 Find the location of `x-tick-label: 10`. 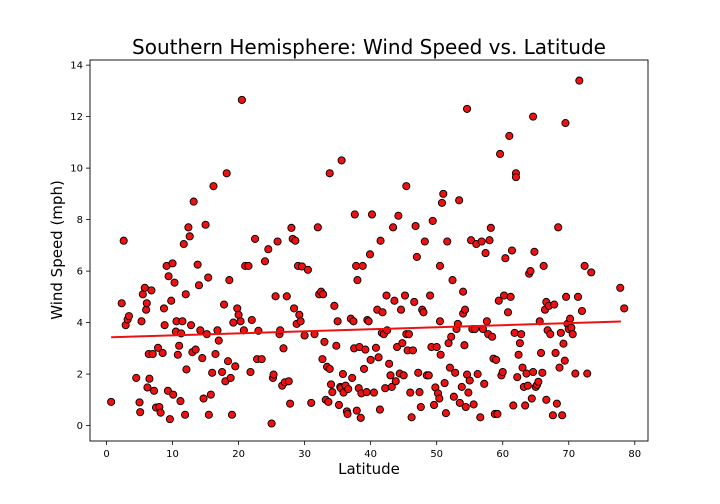

x-tick-label: 10 is located at coordinates (172, 454).